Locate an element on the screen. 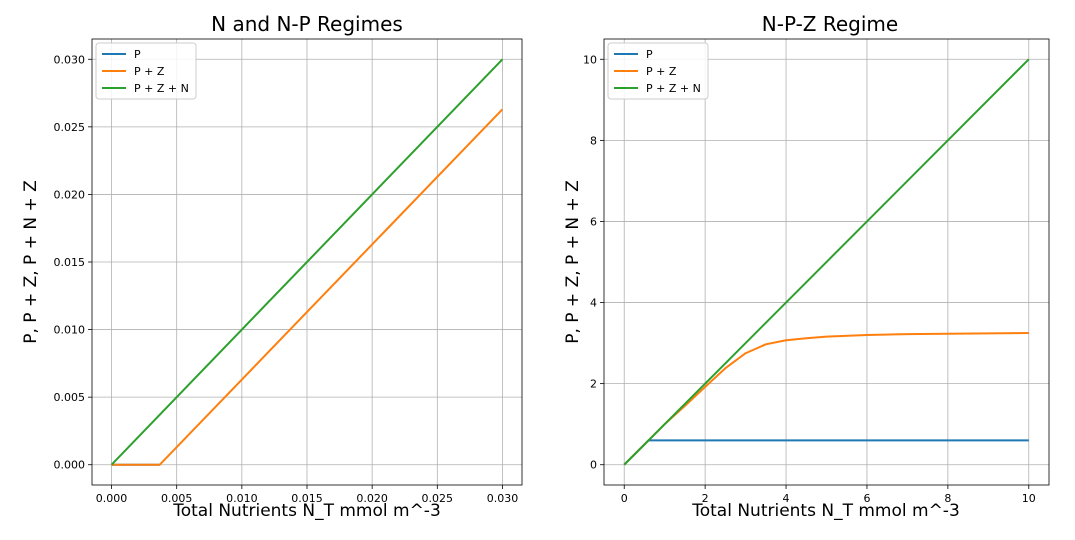 This screenshot has width=1075, height=540. y-tick-label: 4 is located at coordinates (593, 303).